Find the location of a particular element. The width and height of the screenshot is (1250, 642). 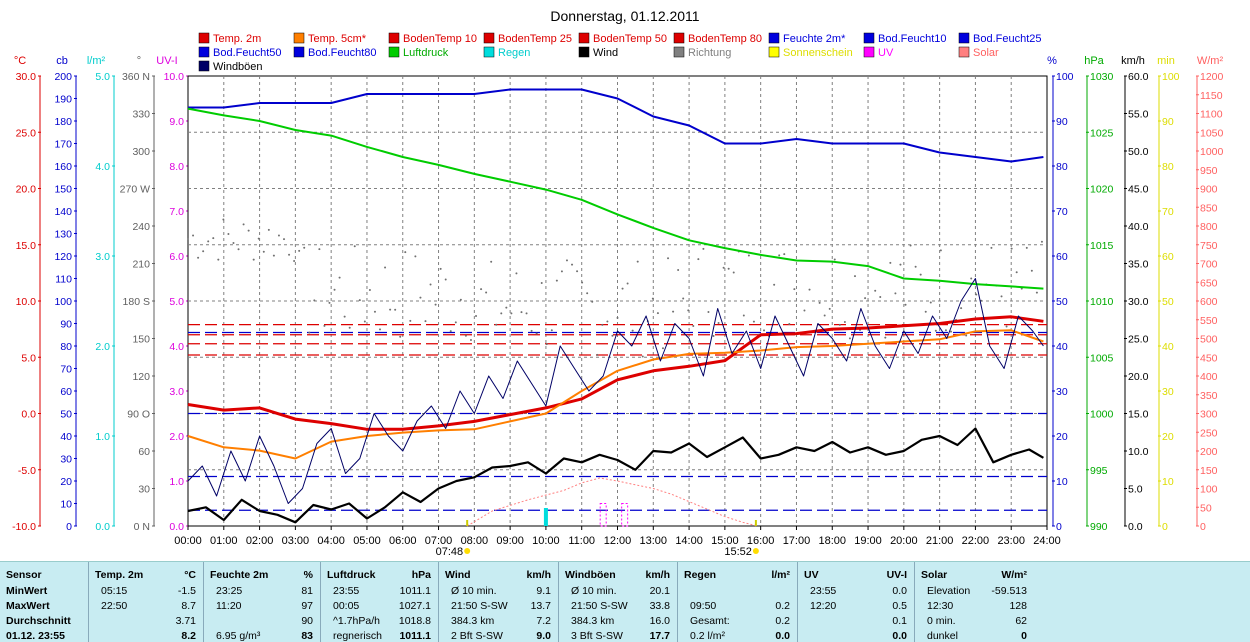

stats-row-label: Durchschnitt is located at coordinates (38, 621).